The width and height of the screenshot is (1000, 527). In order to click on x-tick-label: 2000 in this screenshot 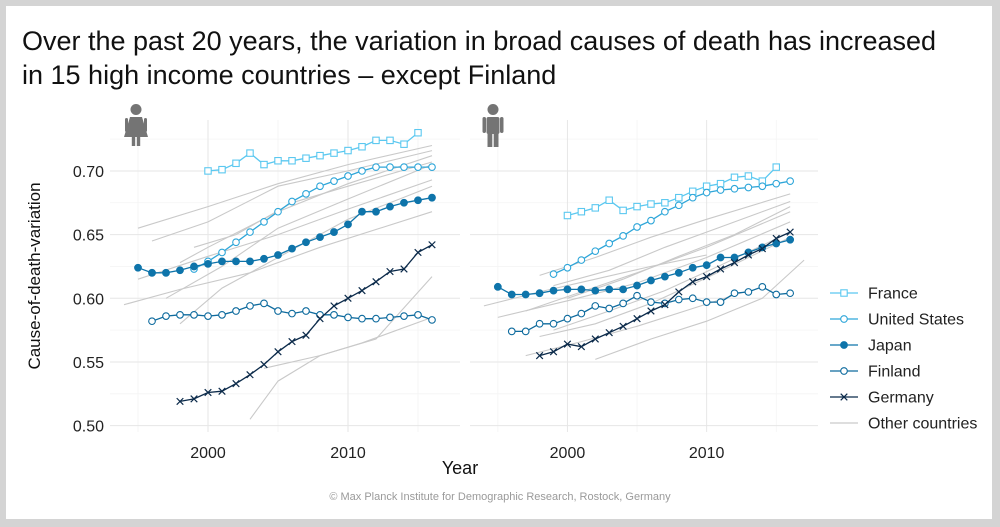, I will do `click(208, 453)`.